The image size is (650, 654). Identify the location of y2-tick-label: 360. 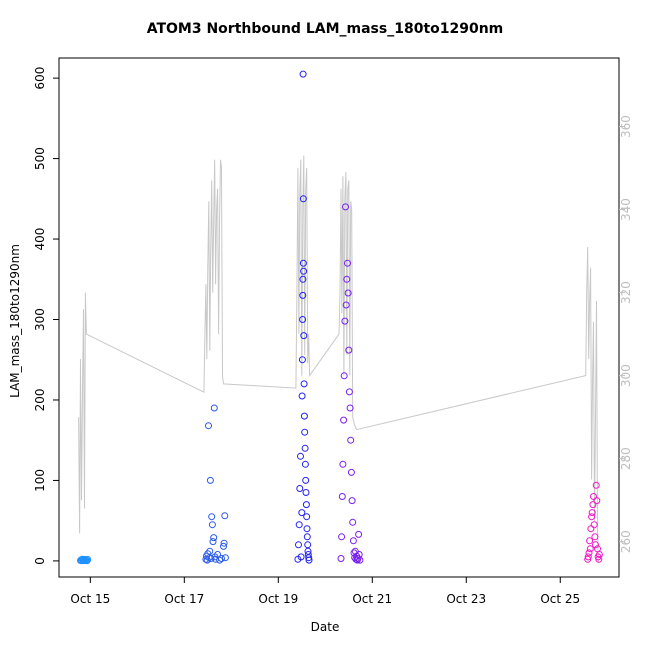
(626, 126).